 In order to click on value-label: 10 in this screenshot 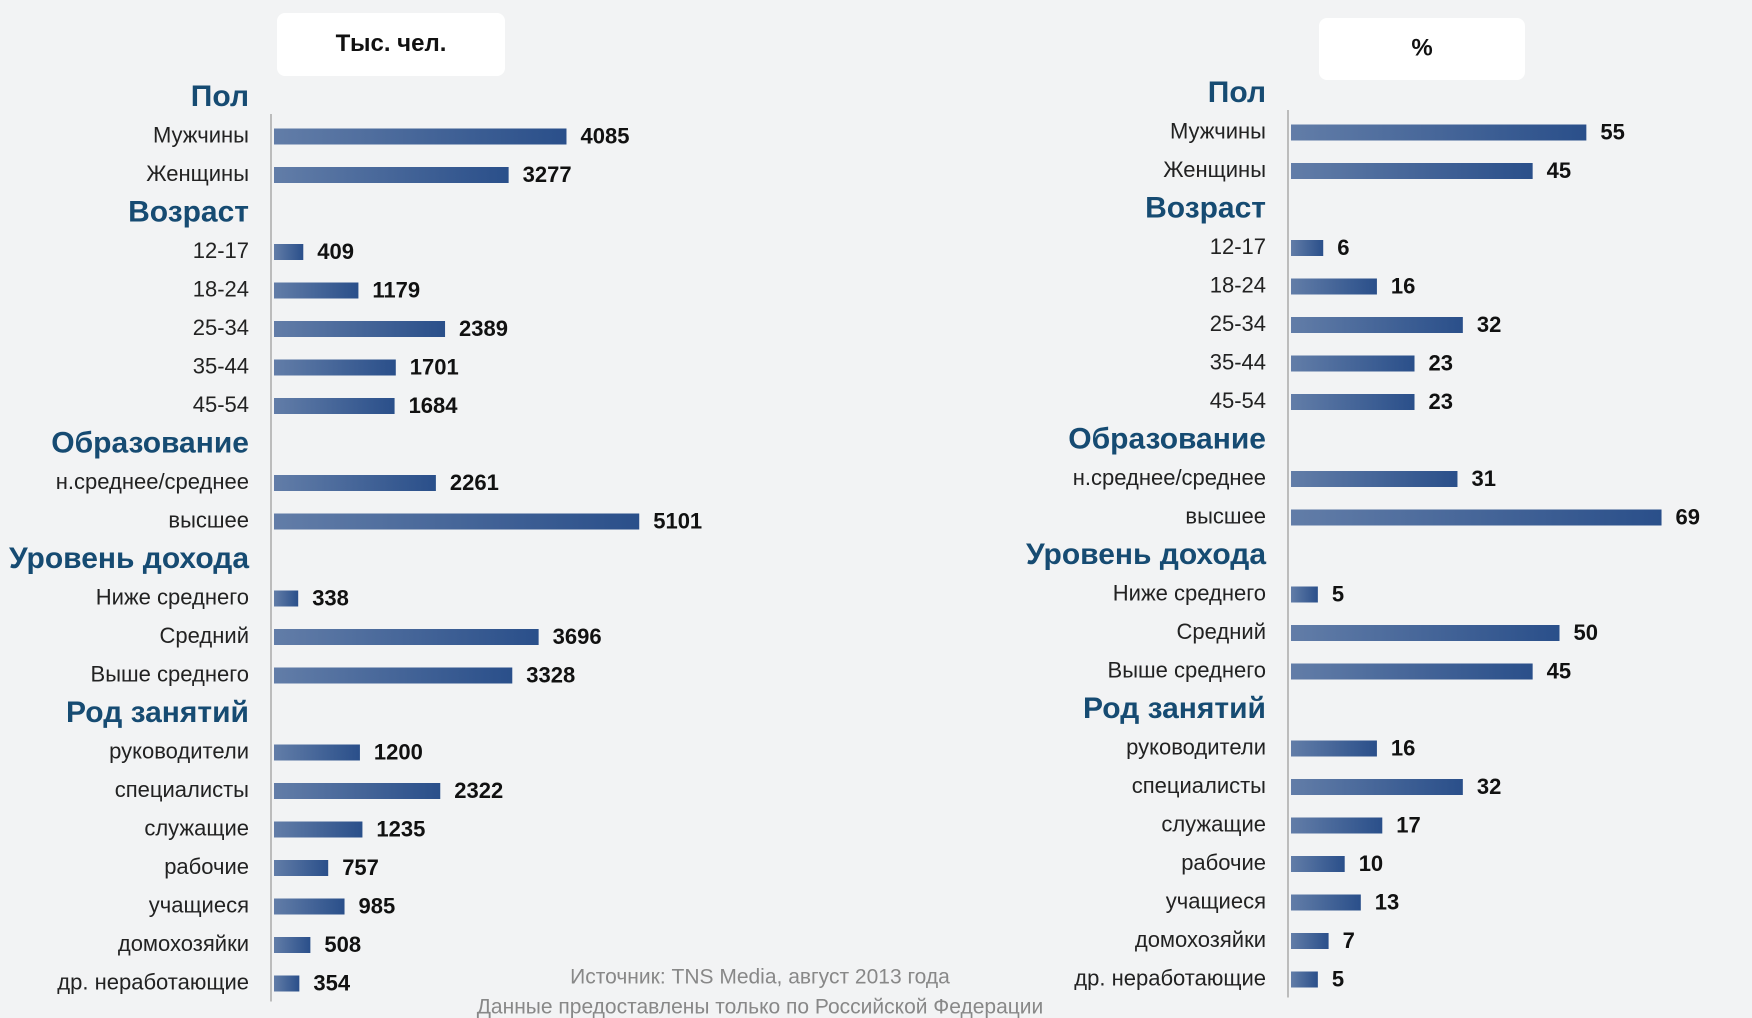, I will do `click(1371, 863)`.